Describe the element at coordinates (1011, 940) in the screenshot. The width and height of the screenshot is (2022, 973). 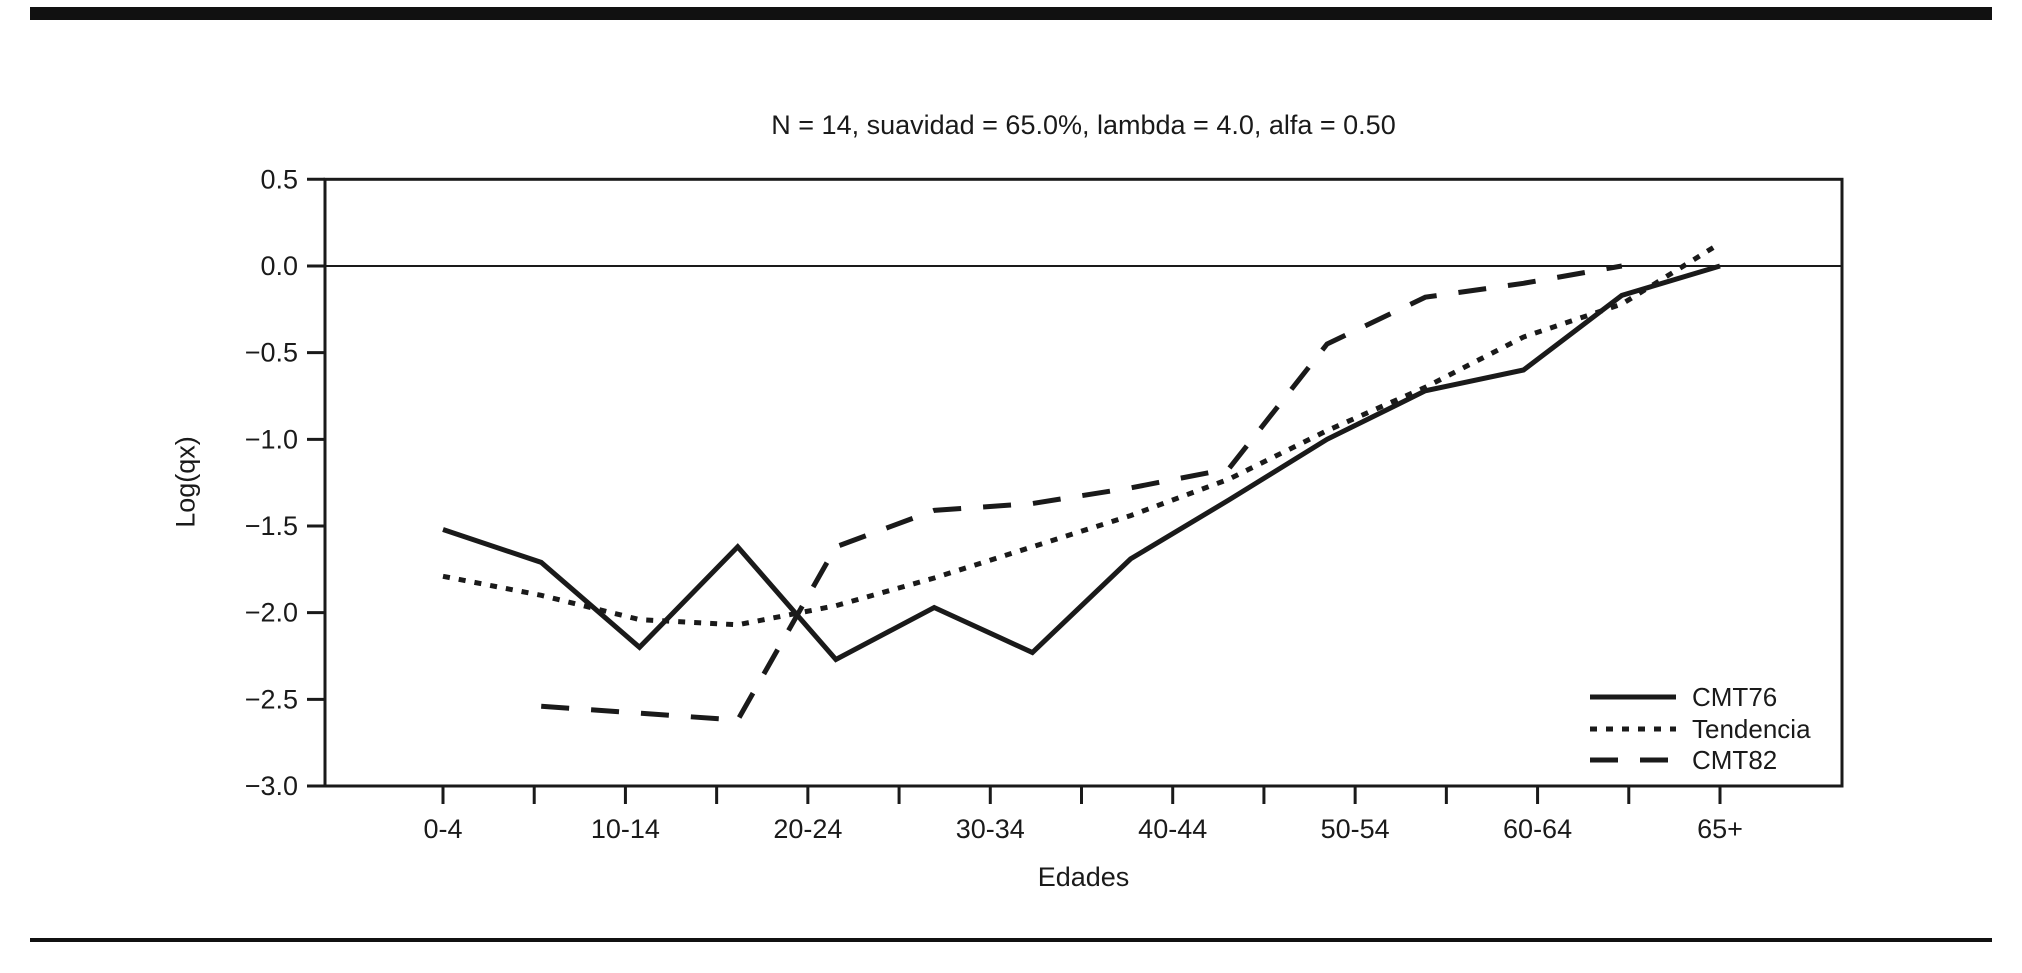
I see `figure-bottom-rule` at that location.